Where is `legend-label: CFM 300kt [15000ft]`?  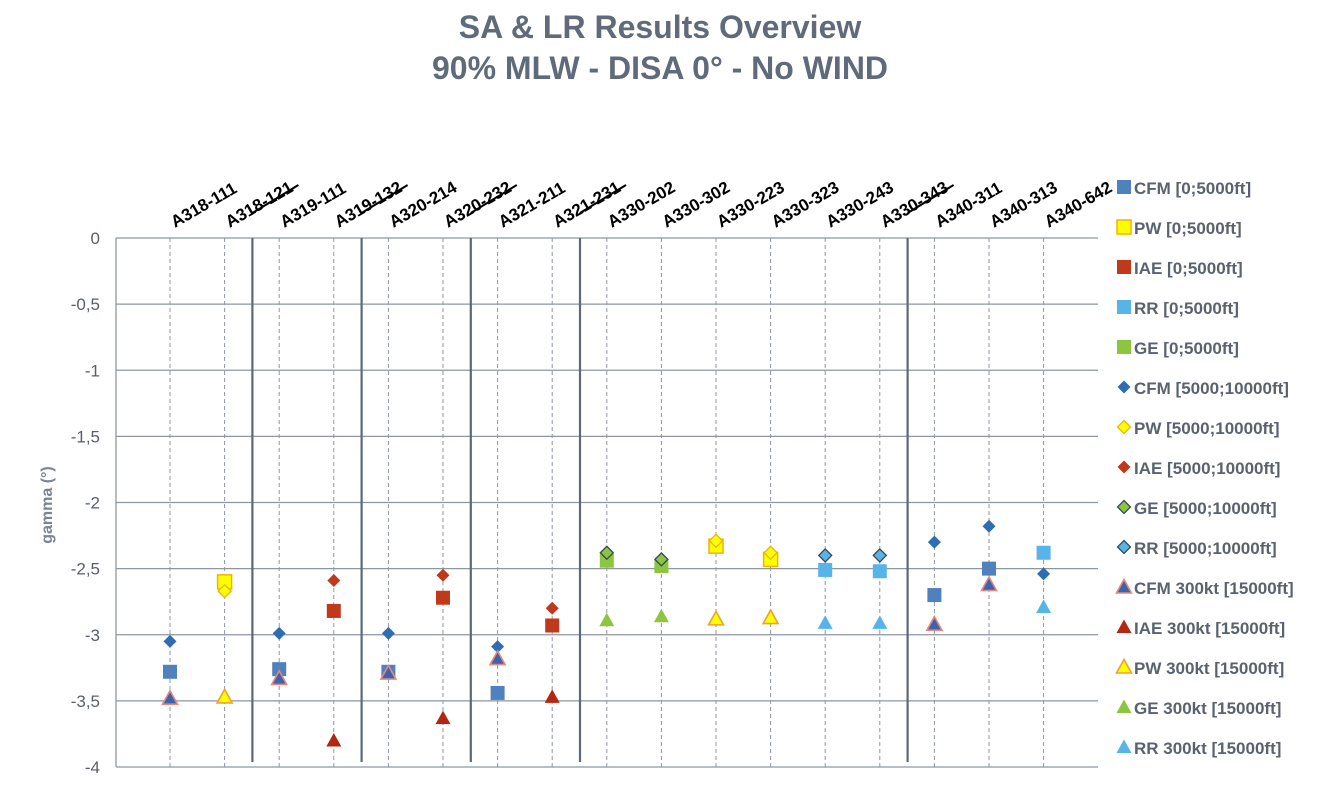 legend-label: CFM 300kt [15000ft] is located at coordinates (1214, 588).